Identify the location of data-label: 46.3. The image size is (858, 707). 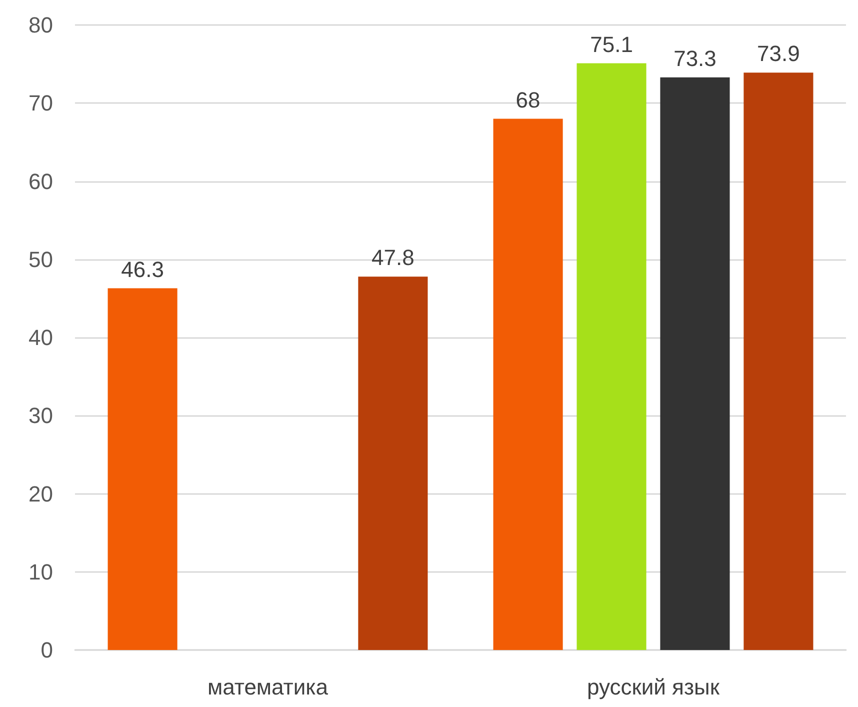
(142, 269).